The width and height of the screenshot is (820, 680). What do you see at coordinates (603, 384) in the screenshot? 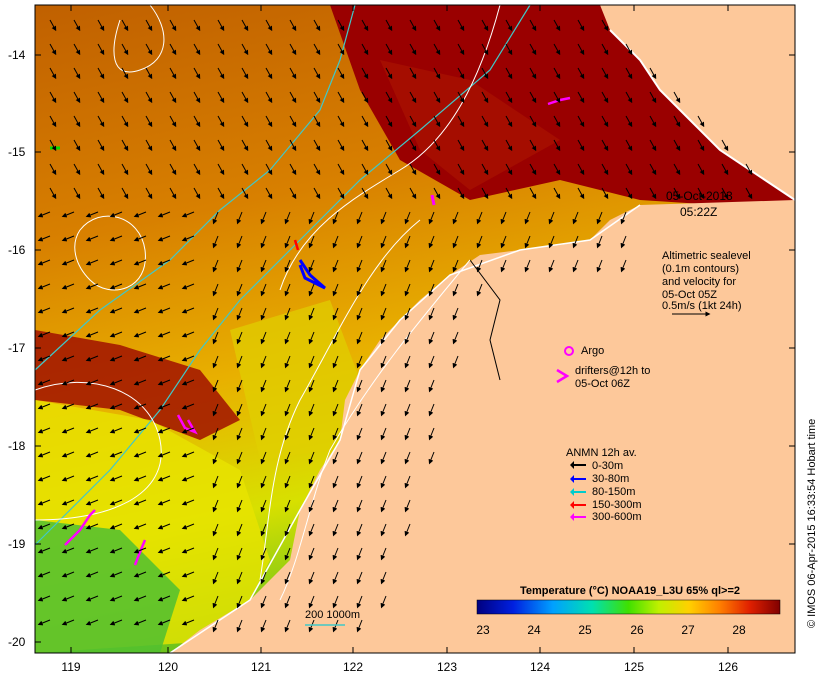
I see `drifters-label-2: 05-Oct 06Z` at bounding box center [603, 384].